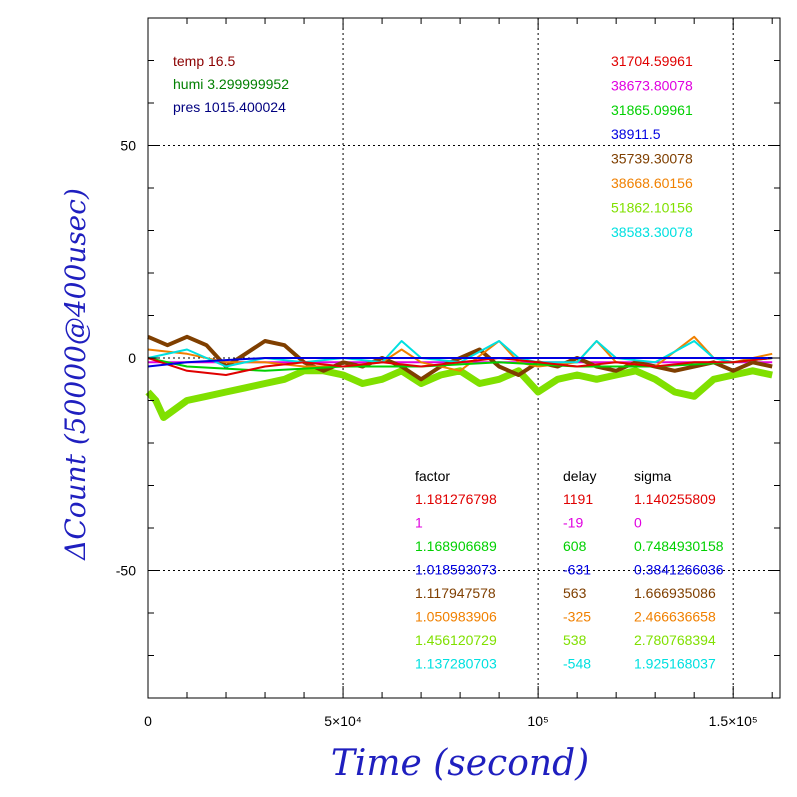 This screenshot has height=797, width=797. What do you see at coordinates (229, 107) in the screenshot?
I see `env-label-2: pres 1015.400024` at bounding box center [229, 107].